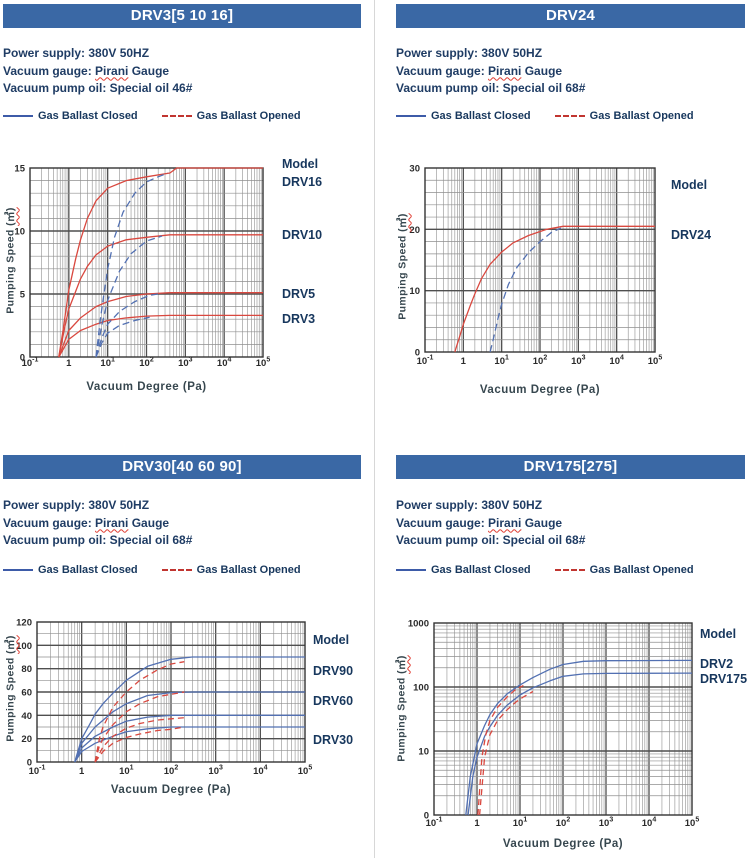 The height and width of the screenshot is (858, 747). What do you see at coordinates (723, 679) in the screenshot?
I see `model-label-drv175: DRV175` at bounding box center [723, 679].